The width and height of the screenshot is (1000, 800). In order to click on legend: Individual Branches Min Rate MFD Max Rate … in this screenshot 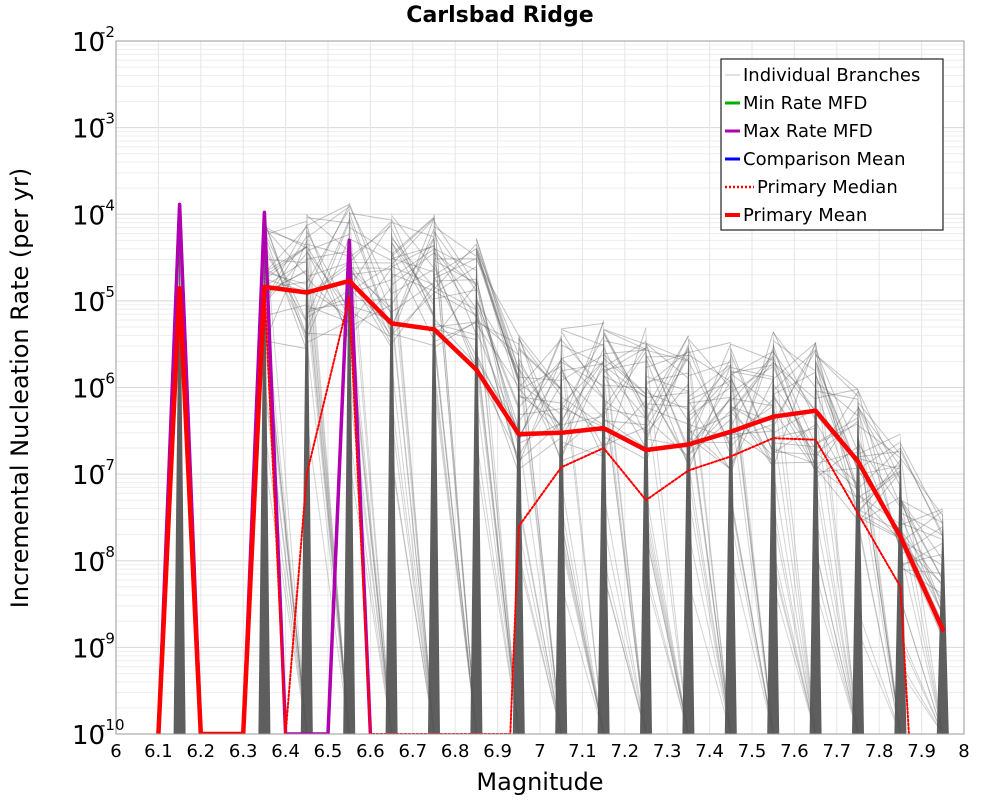, I will do `click(832, 144)`.